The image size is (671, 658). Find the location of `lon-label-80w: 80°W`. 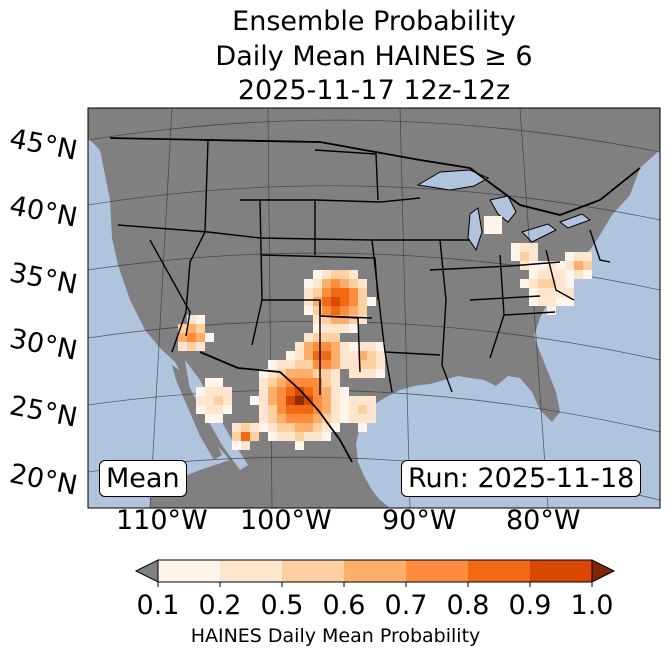

lon-label-80w: 80°W is located at coordinates (543, 520).